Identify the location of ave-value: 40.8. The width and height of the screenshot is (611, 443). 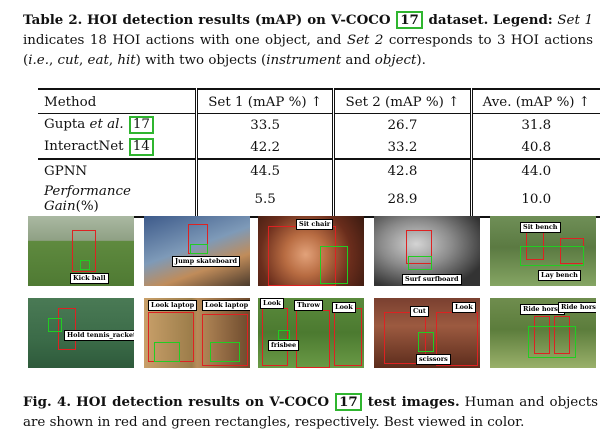
(534, 147).